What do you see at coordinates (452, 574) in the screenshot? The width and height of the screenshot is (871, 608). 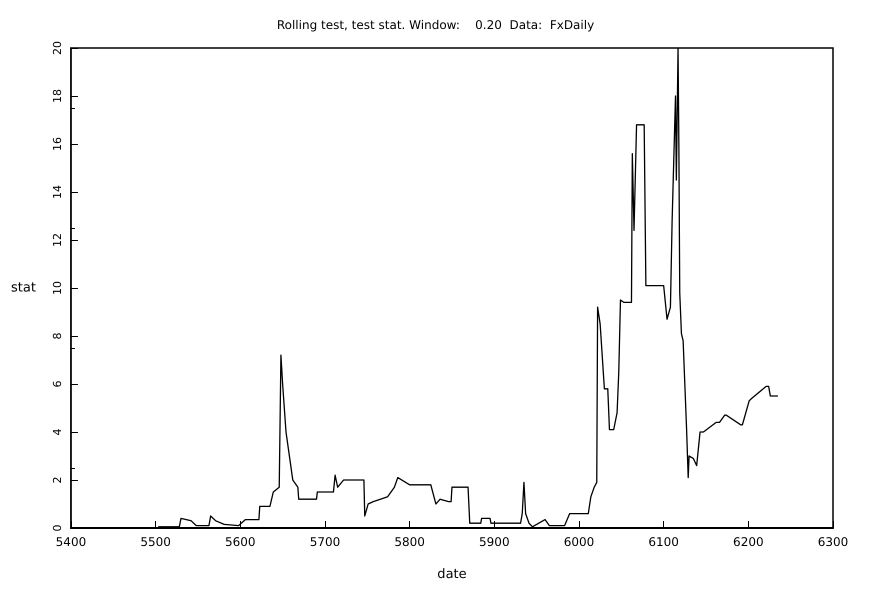 I see `x-axis-title: date` at bounding box center [452, 574].